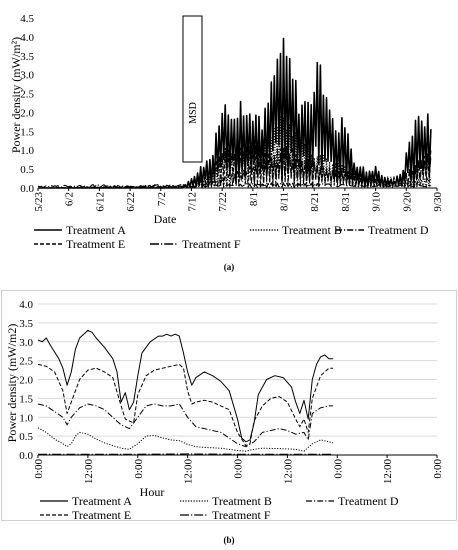 The image size is (458, 550). I want to click on panel-a-x-tick-label: 8/11, so click(285, 201).